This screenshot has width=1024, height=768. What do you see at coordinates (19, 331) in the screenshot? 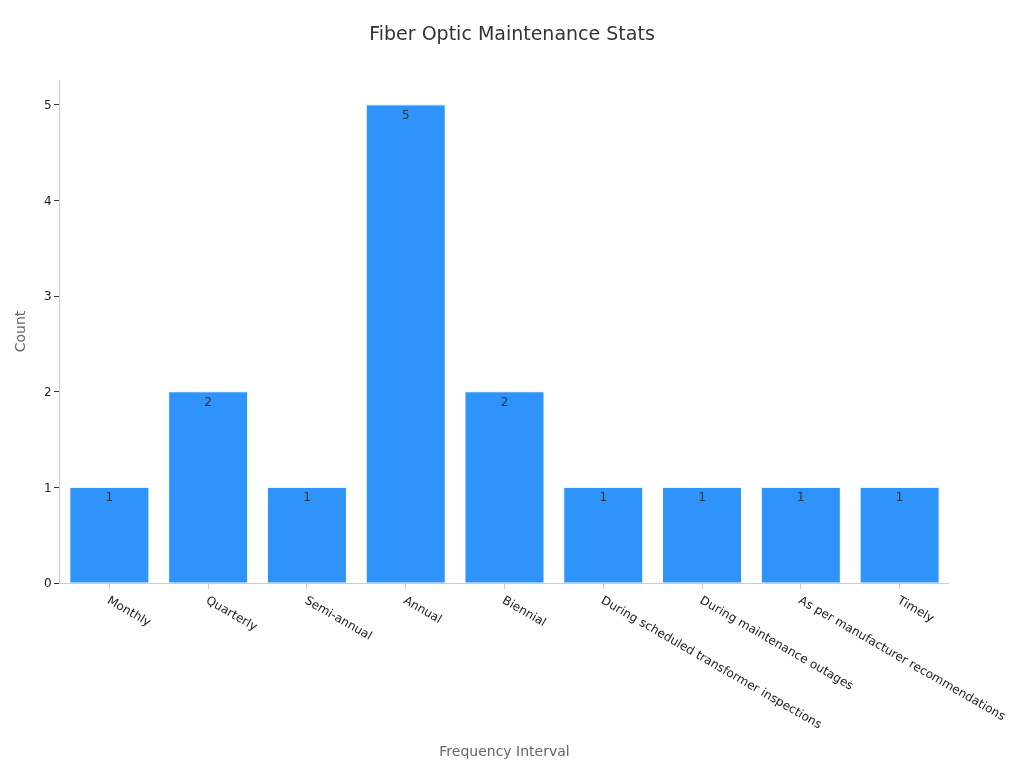
I see `y-axis-title: Count` at bounding box center [19, 331].